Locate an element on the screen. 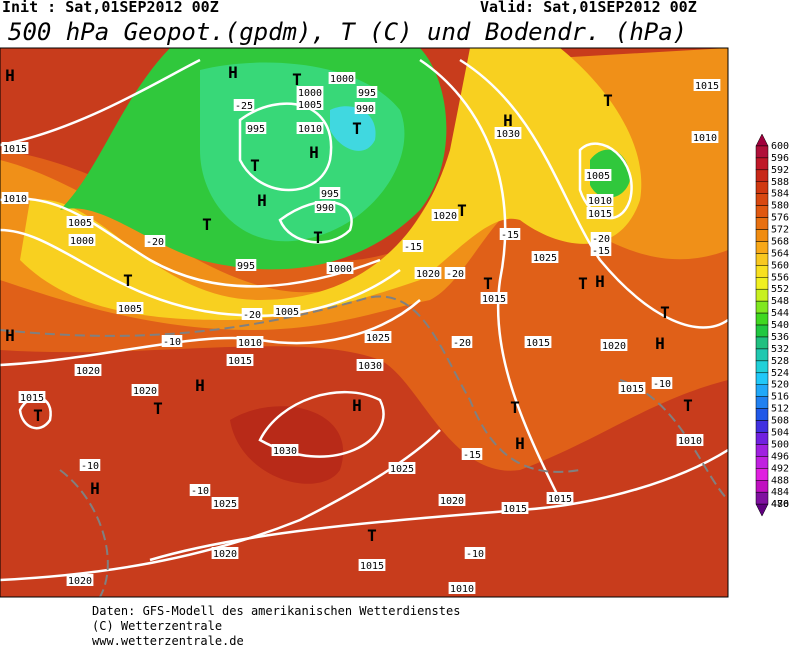  contour-label: 995 is located at coordinates (246, 266).